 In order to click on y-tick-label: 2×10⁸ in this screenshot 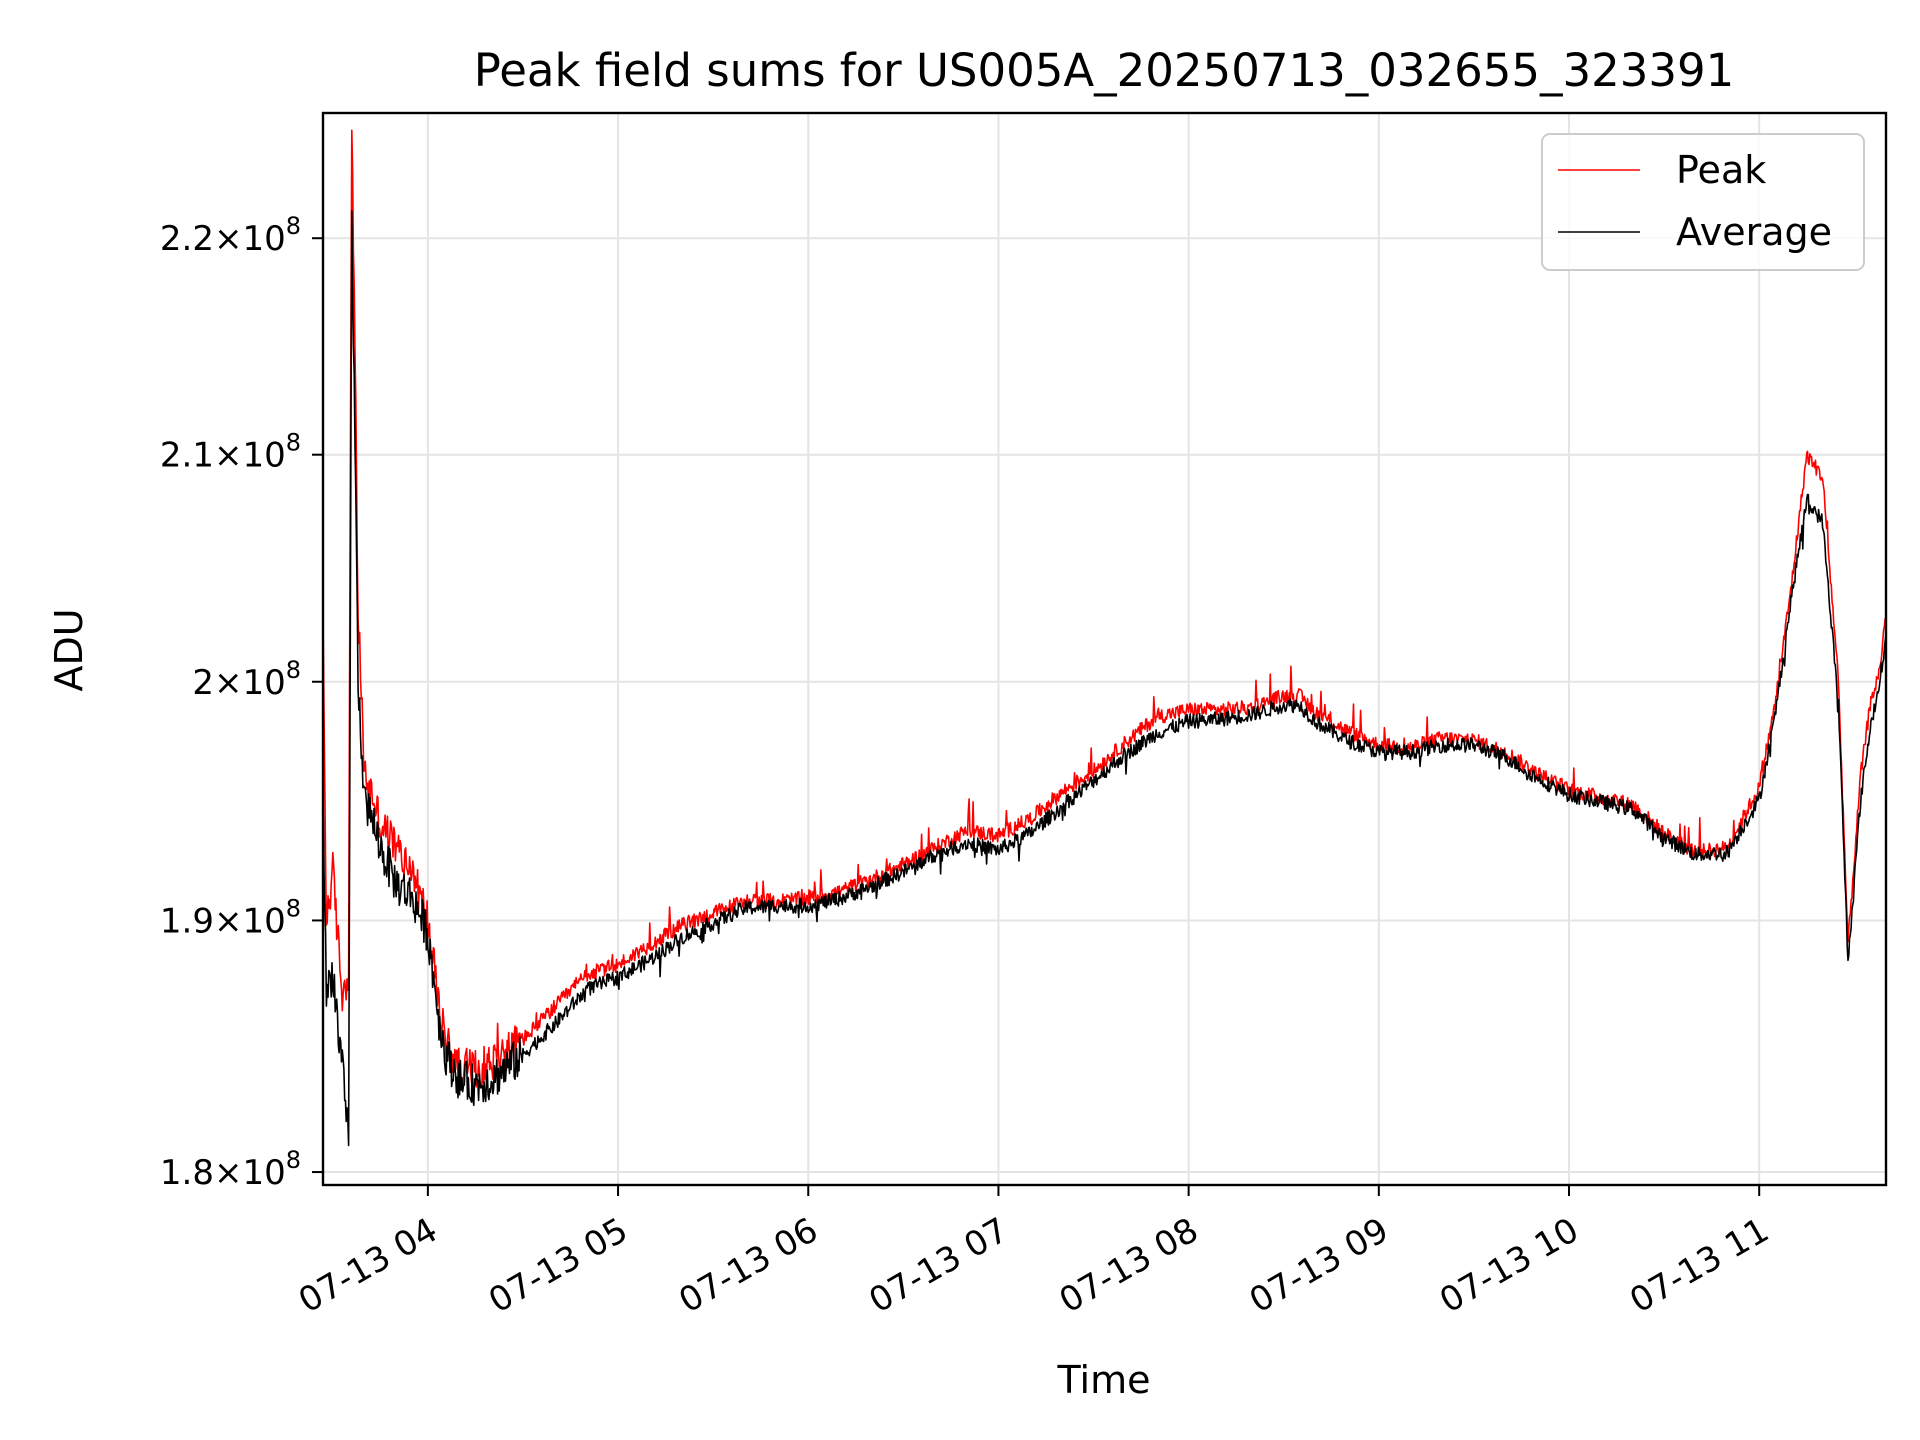, I will do `click(246, 679)`.